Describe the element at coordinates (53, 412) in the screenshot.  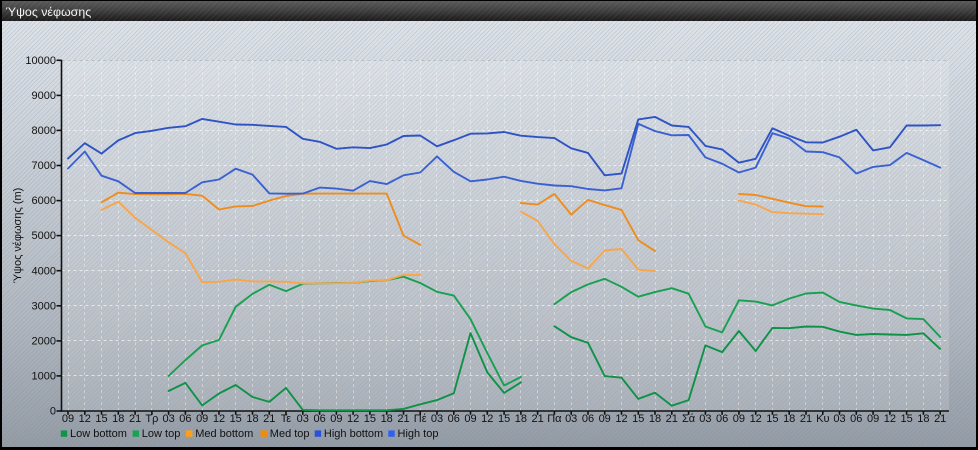
I see `svg-text: 0` at that location.